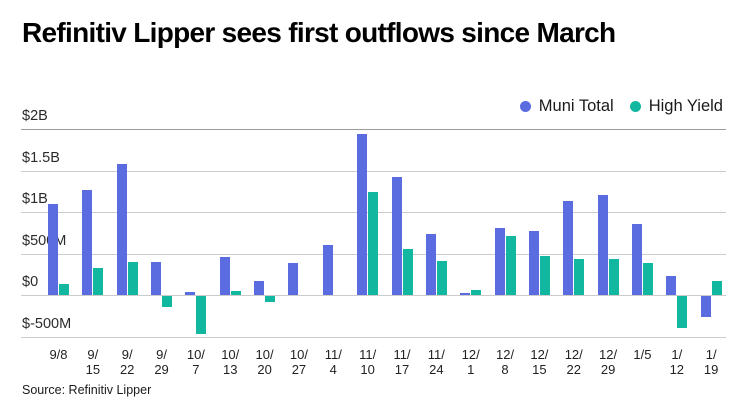 The height and width of the screenshot is (416, 740). What do you see at coordinates (685, 106) in the screenshot?
I see `legend-label: High Yield` at bounding box center [685, 106].